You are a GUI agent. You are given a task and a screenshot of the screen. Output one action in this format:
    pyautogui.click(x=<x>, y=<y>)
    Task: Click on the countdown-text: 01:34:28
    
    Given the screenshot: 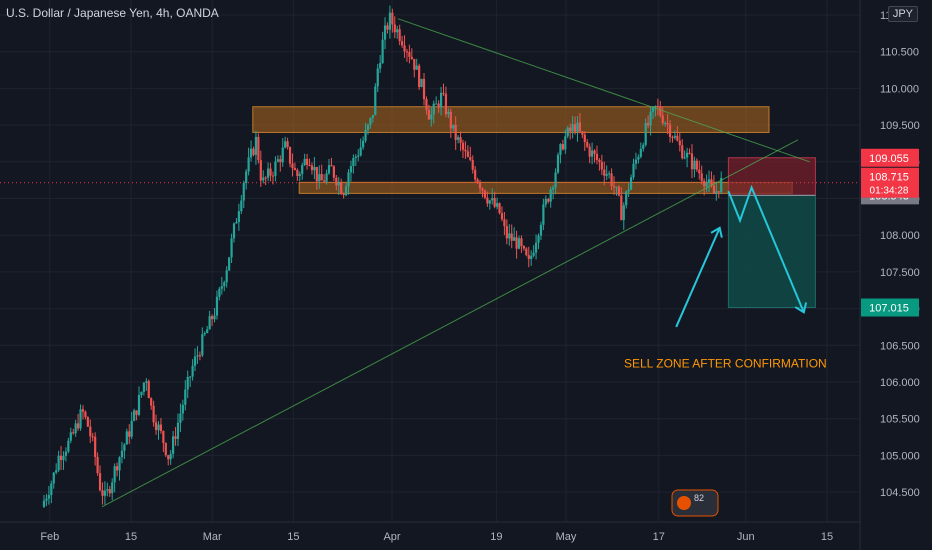 What is the action you would take?
    pyautogui.click(x=889, y=191)
    